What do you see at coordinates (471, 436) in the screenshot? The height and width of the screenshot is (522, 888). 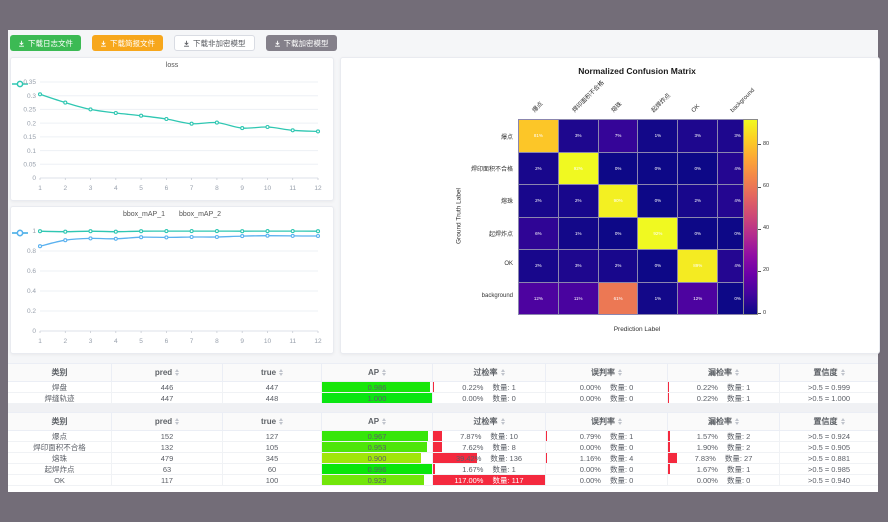 I see `rate-percent: 7.87%` at bounding box center [471, 436].